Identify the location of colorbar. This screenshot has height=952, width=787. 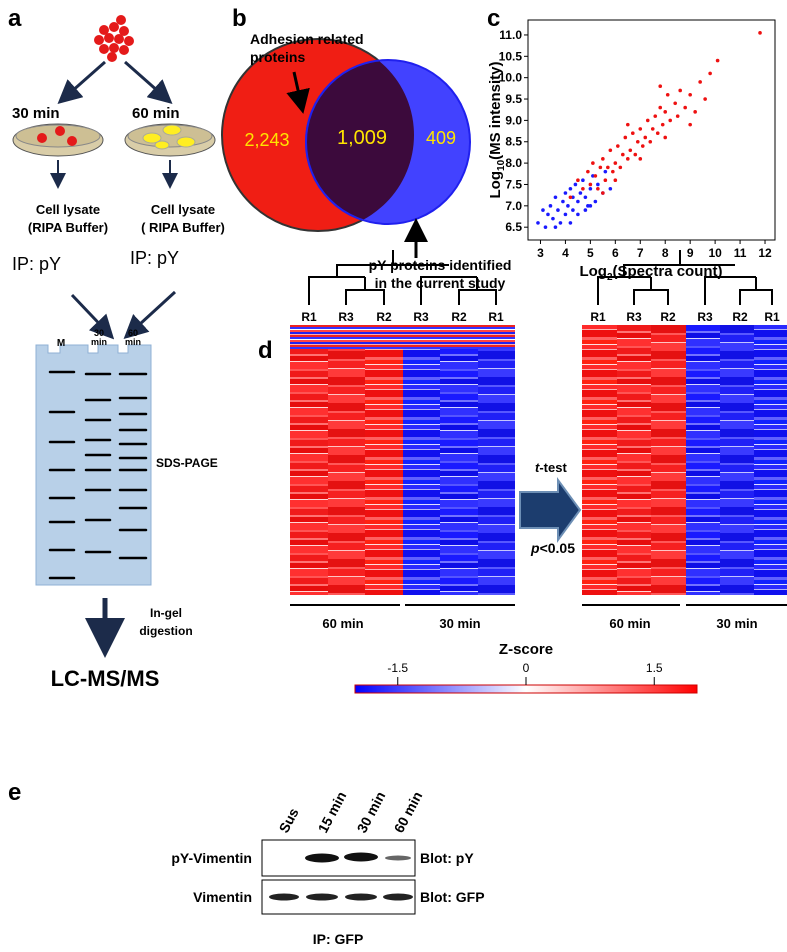
(526, 689).